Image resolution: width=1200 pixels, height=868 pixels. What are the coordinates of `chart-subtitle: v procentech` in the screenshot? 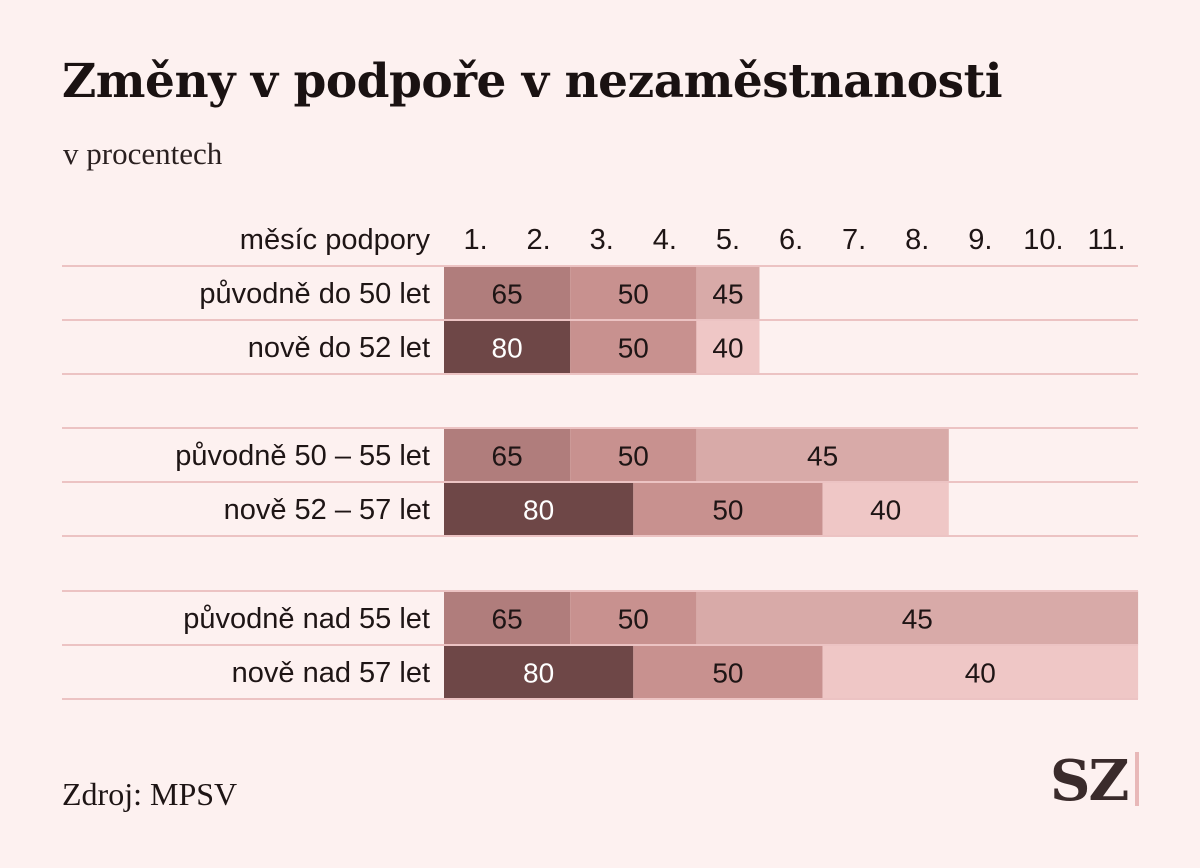 It's located at (143, 153).